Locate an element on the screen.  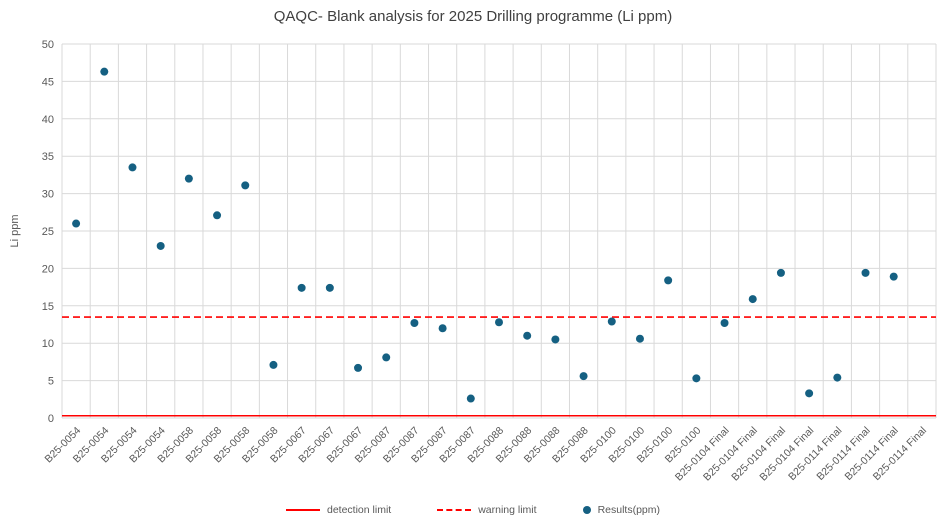
legend-item-warning-limit: warning limit is located at coordinates (487, 510).